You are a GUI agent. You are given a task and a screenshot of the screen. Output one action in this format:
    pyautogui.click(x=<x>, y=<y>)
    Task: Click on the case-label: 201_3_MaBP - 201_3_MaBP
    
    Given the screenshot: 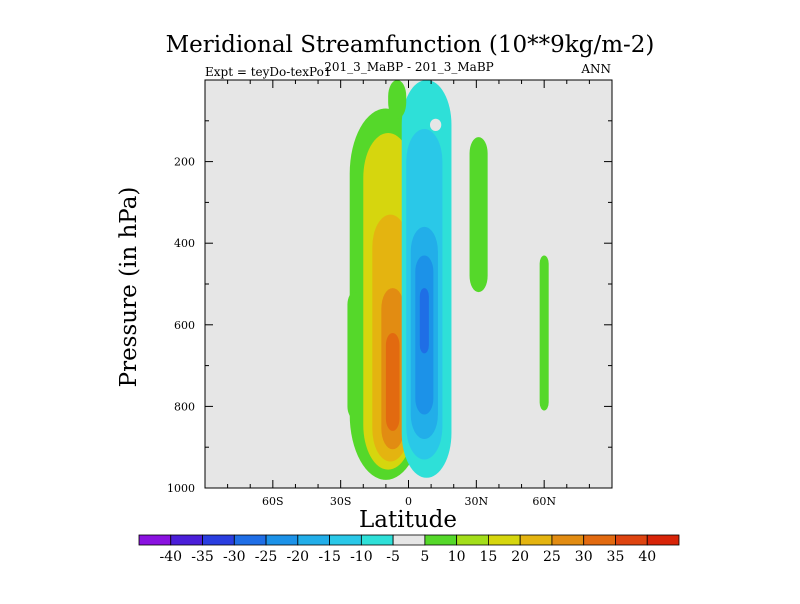 What is the action you would take?
    pyautogui.click(x=408, y=67)
    